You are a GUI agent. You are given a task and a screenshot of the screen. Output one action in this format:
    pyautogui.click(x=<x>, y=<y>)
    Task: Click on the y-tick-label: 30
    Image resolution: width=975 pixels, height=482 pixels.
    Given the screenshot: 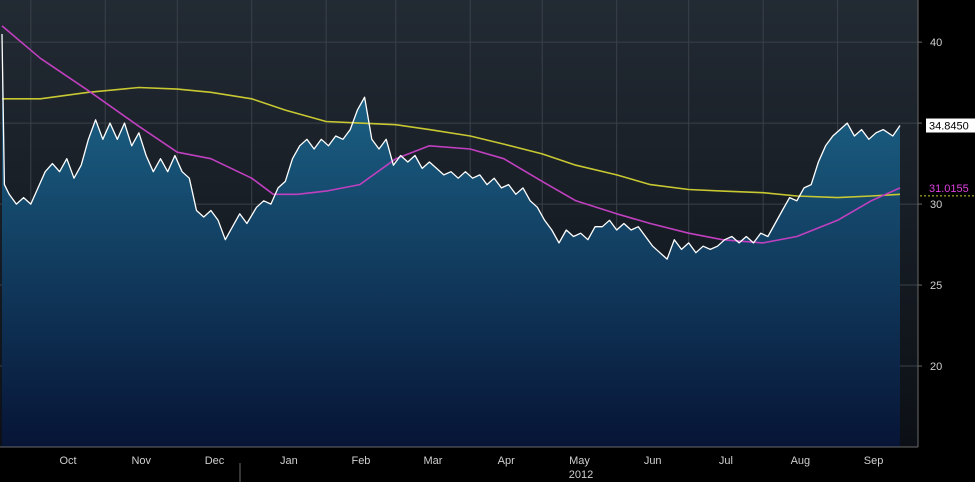 What is the action you would take?
    pyautogui.click(x=936, y=205)
    